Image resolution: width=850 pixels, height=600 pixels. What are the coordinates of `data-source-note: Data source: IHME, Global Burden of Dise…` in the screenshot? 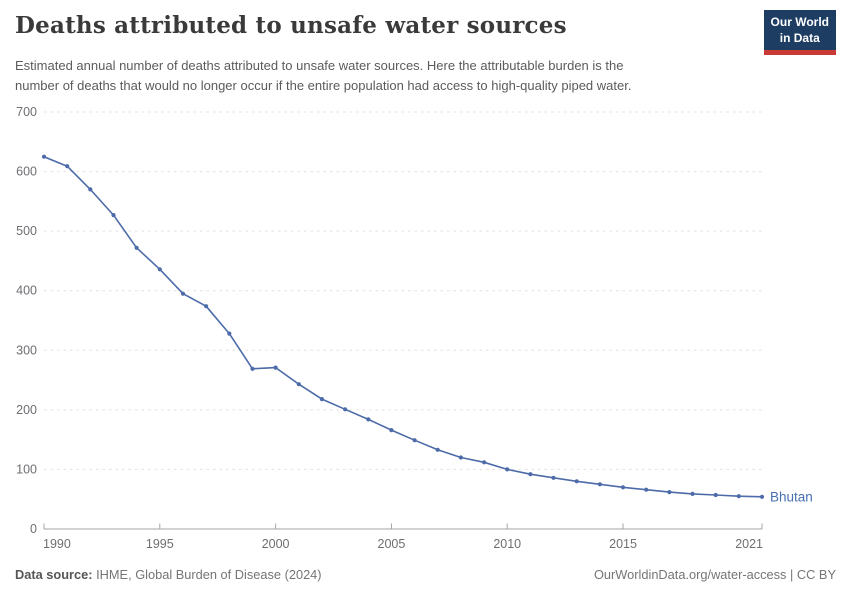 It's located at (168, 574).